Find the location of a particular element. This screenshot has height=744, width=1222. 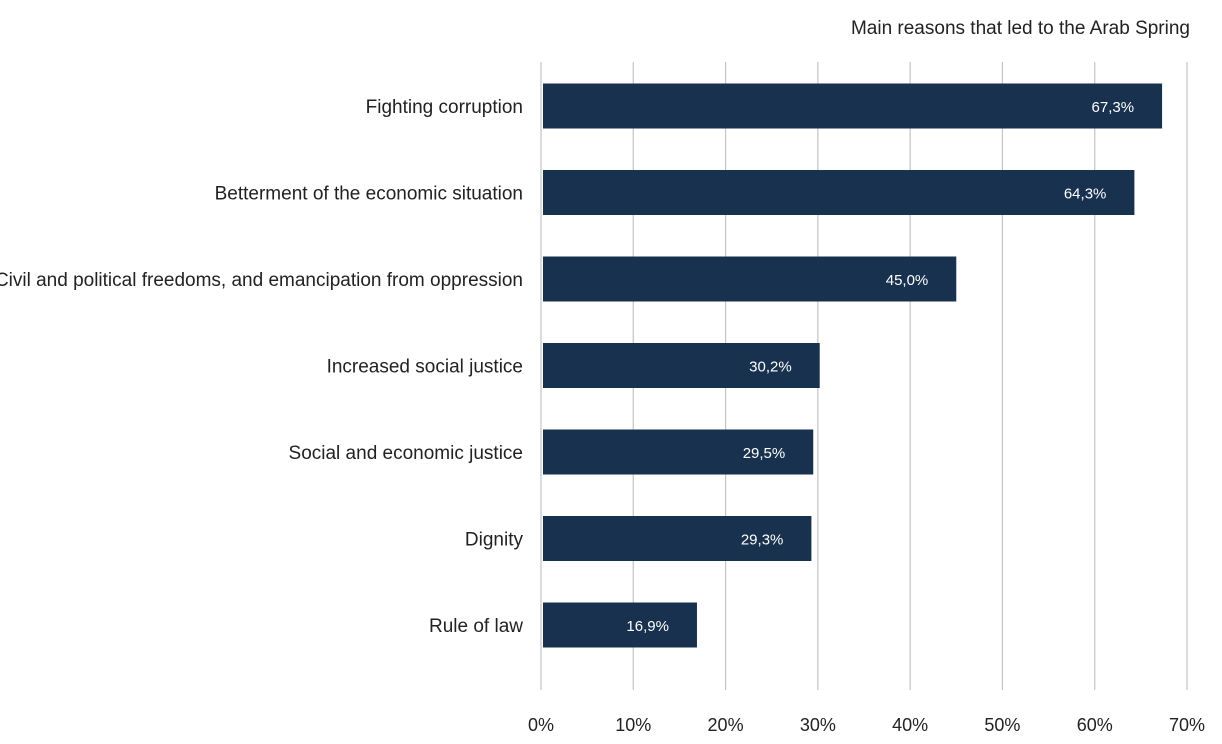

category-label: Betterment of the economic situation is located at coordinates (369, 194).